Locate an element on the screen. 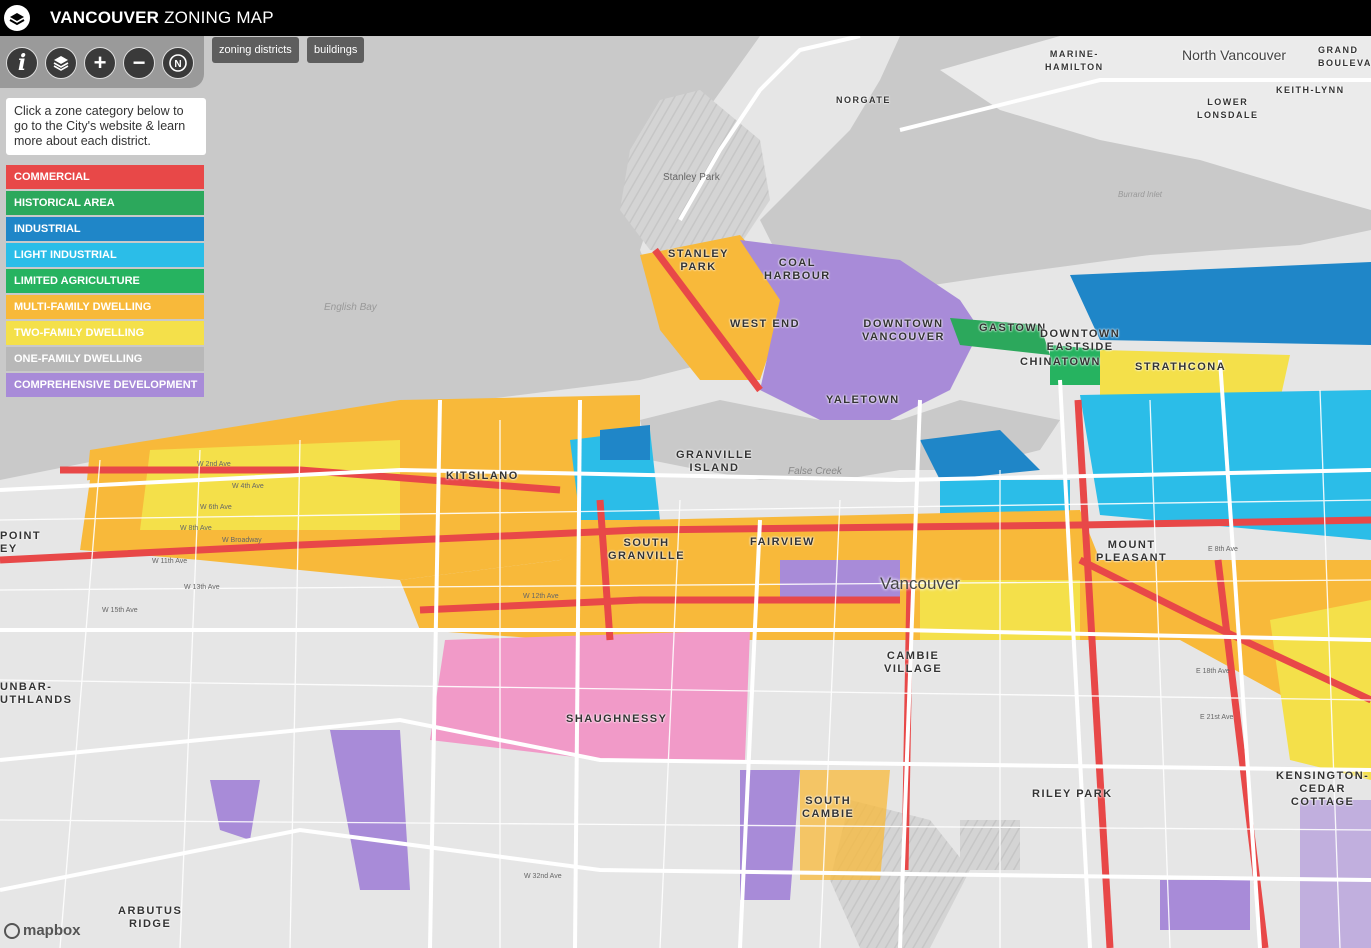  label-coal-harbour: COAL HARBOUR is located at coordinates (797, 269).